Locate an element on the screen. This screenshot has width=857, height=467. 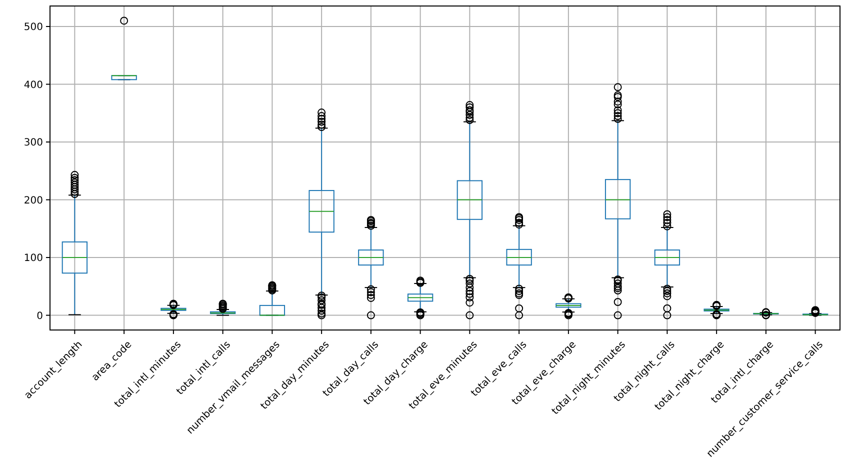
y-tick-label: 0 is located at coordinates (39, 316).